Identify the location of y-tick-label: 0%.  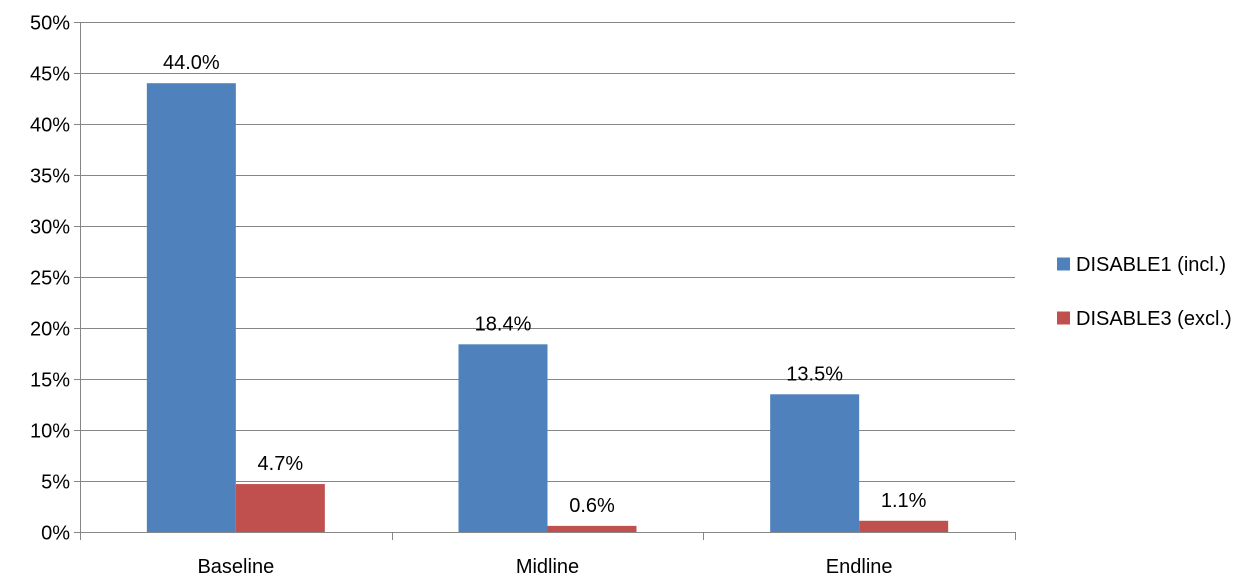
(55, 534).